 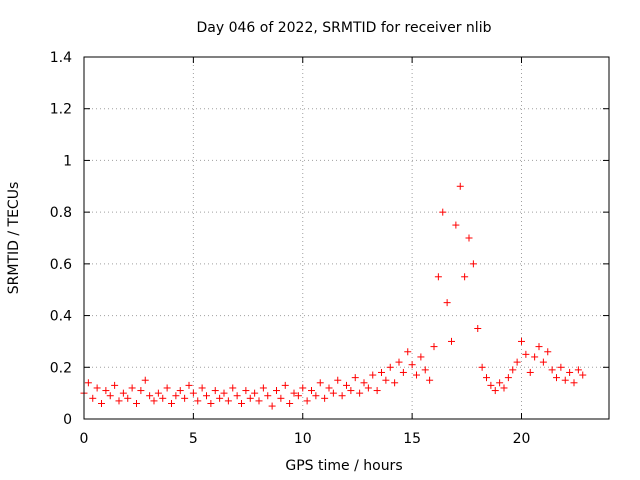 What do you see at coordinates (84, 439) in the screenshot?
I see `x-tick-label: 0` at bounding box center [84, 439].